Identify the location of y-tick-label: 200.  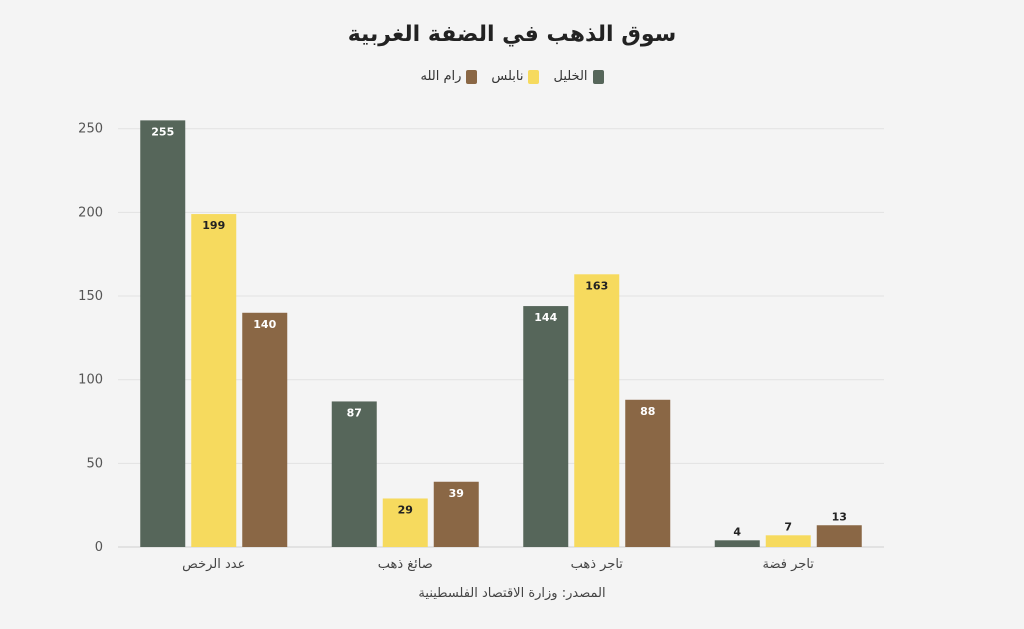
(90, 212).